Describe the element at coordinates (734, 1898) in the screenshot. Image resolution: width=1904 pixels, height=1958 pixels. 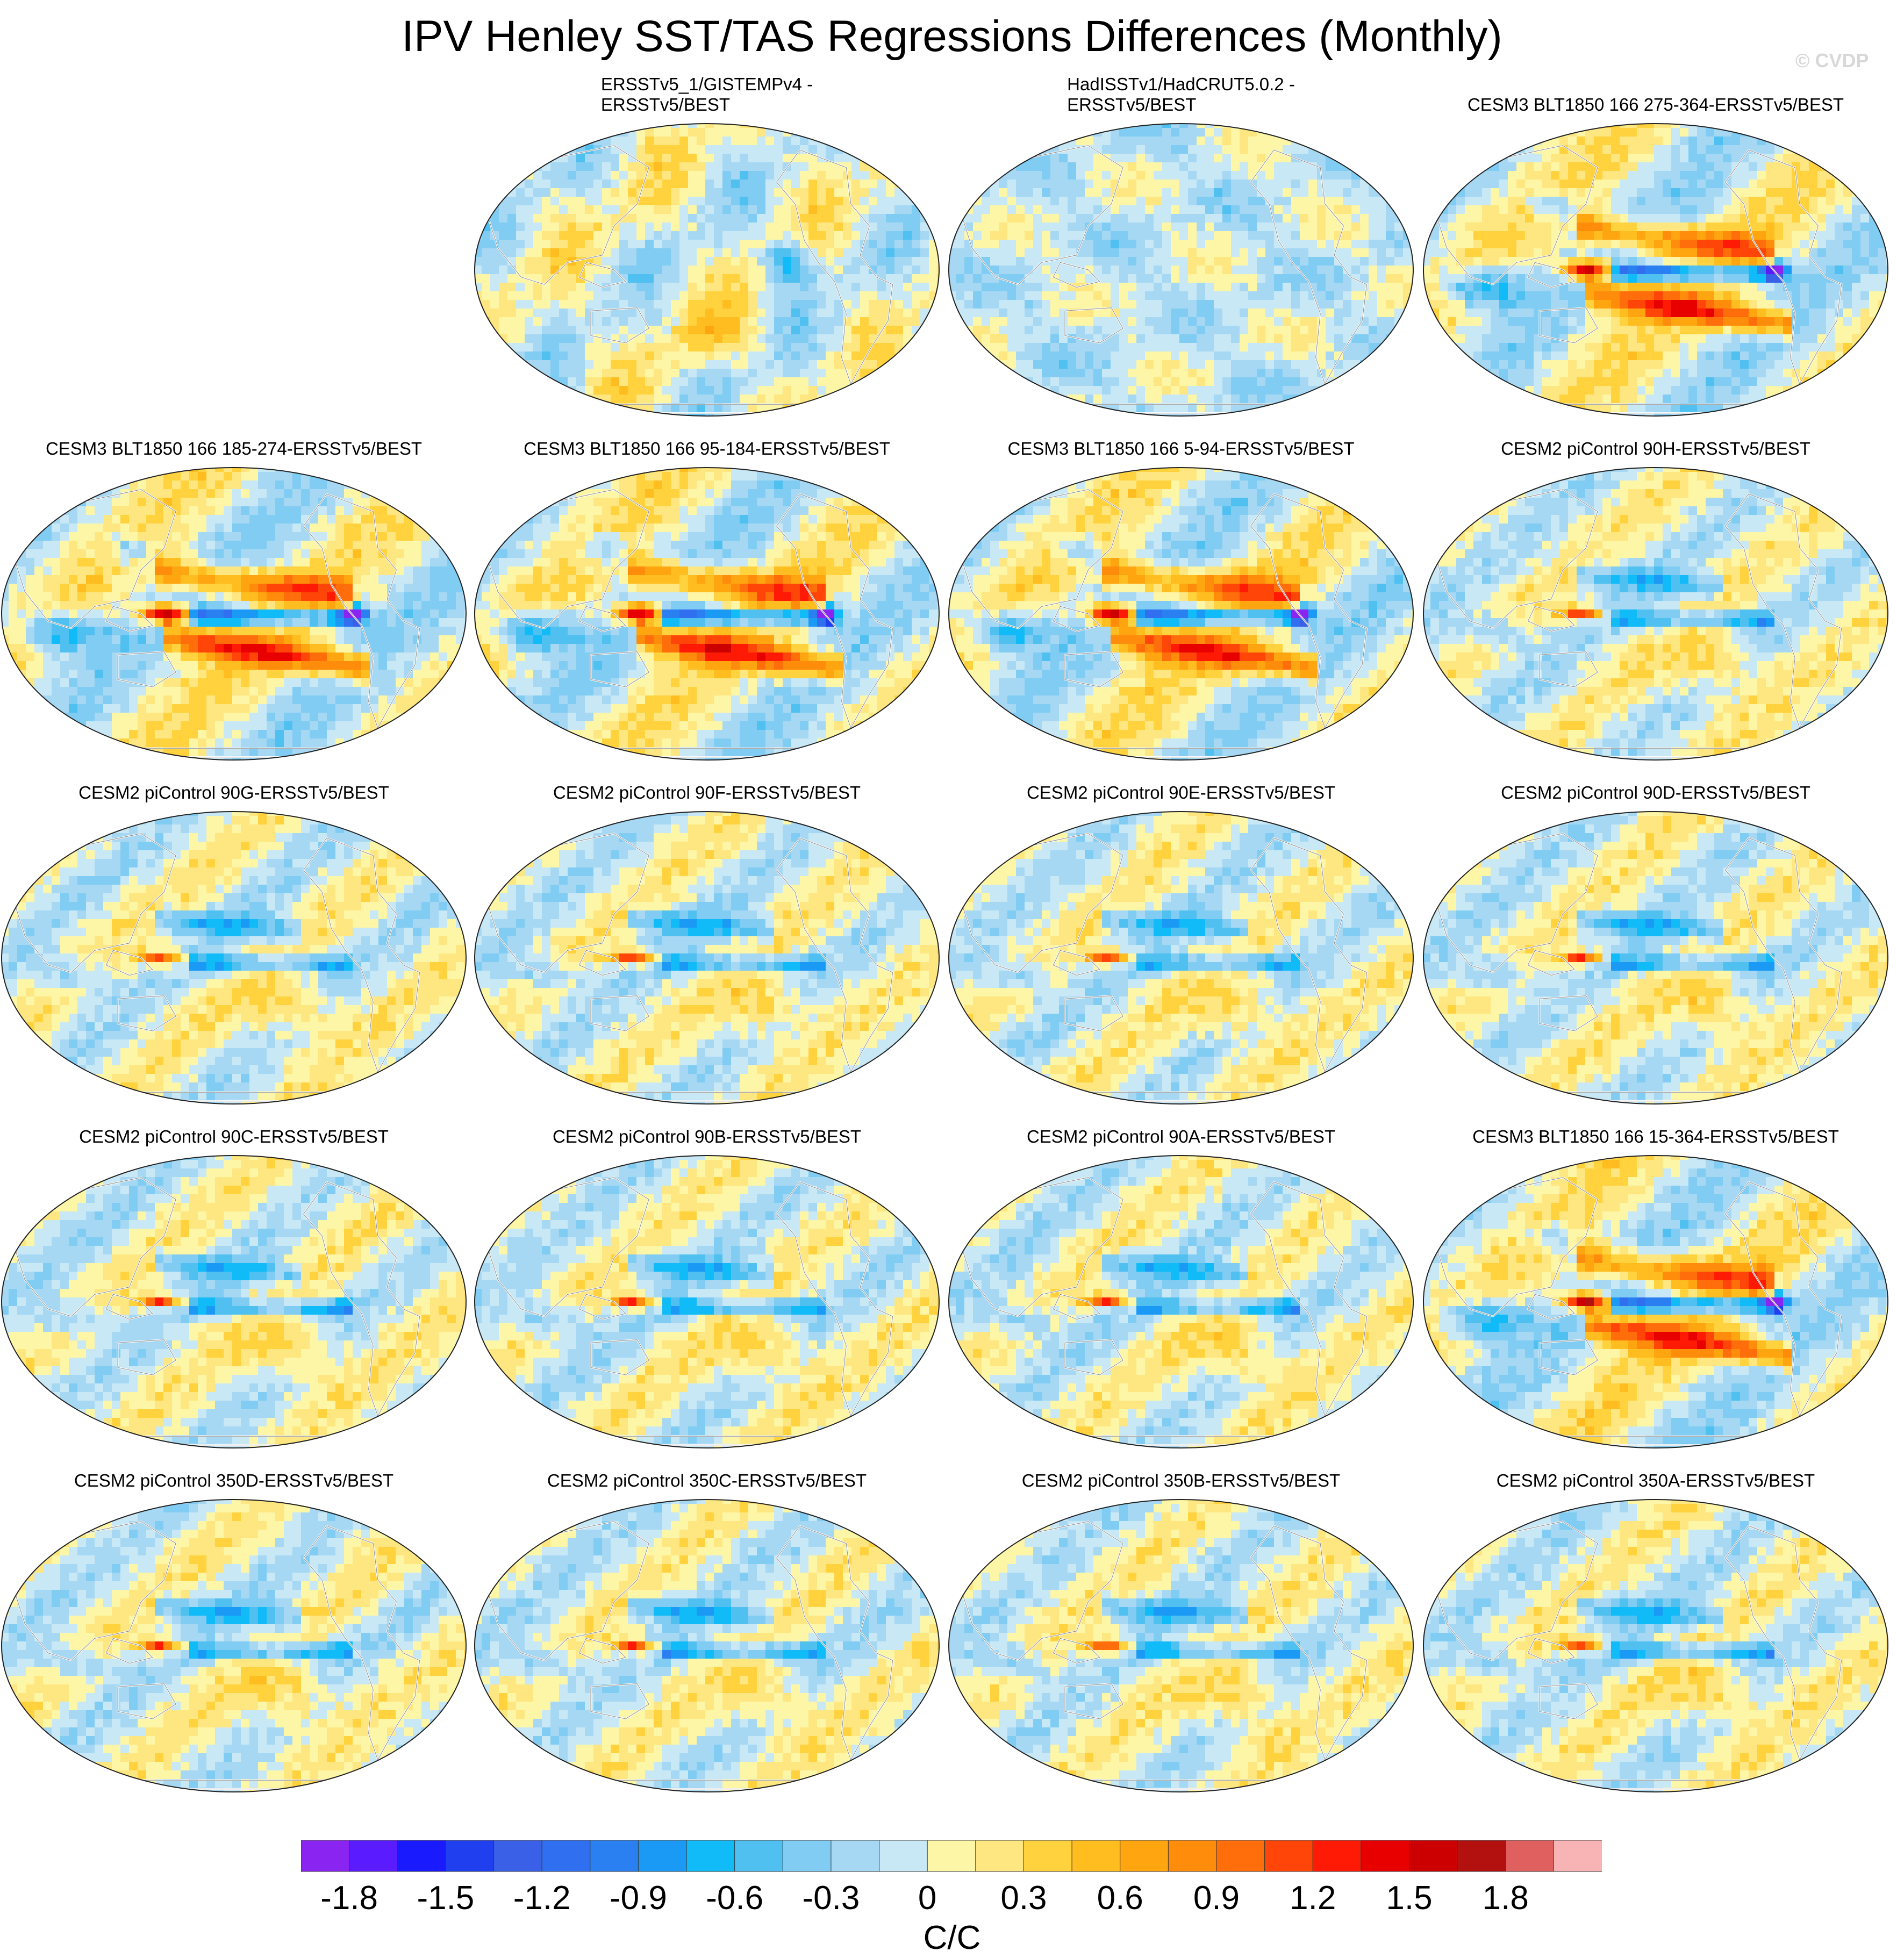
I see `colorbar-tick-label: -0.6` at that location.